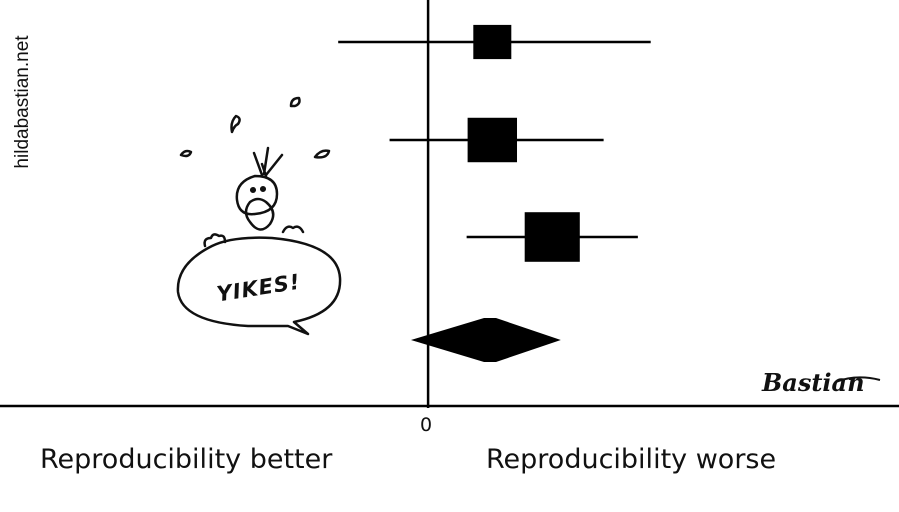 This screenshot has width=899, height=512. Describe the element at coordinates (426, 425) in the screenshot. I see `zero-tick-label: 0` at that location.